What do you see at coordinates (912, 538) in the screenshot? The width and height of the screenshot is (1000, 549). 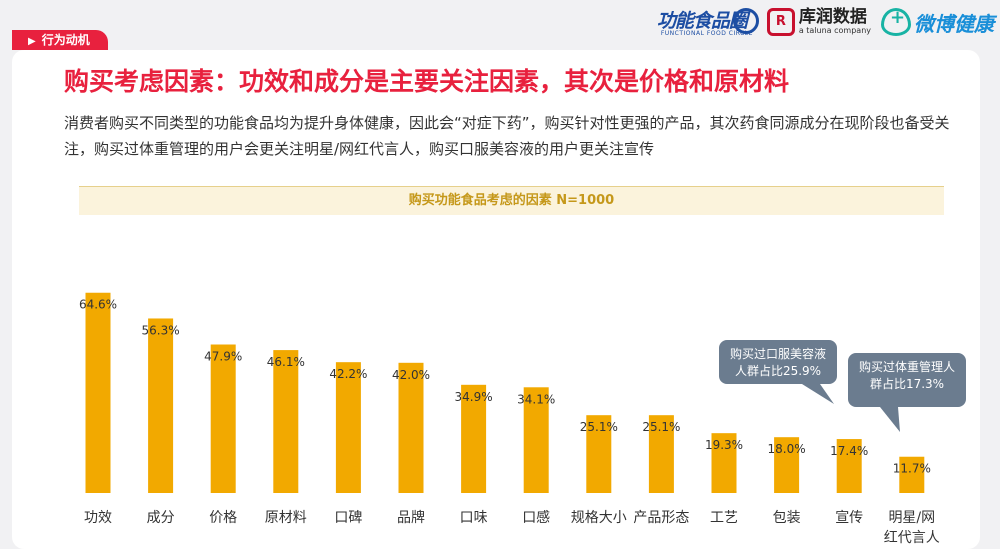 I see `x-tick-label: 红代言人` at bounding box center [912, 538].